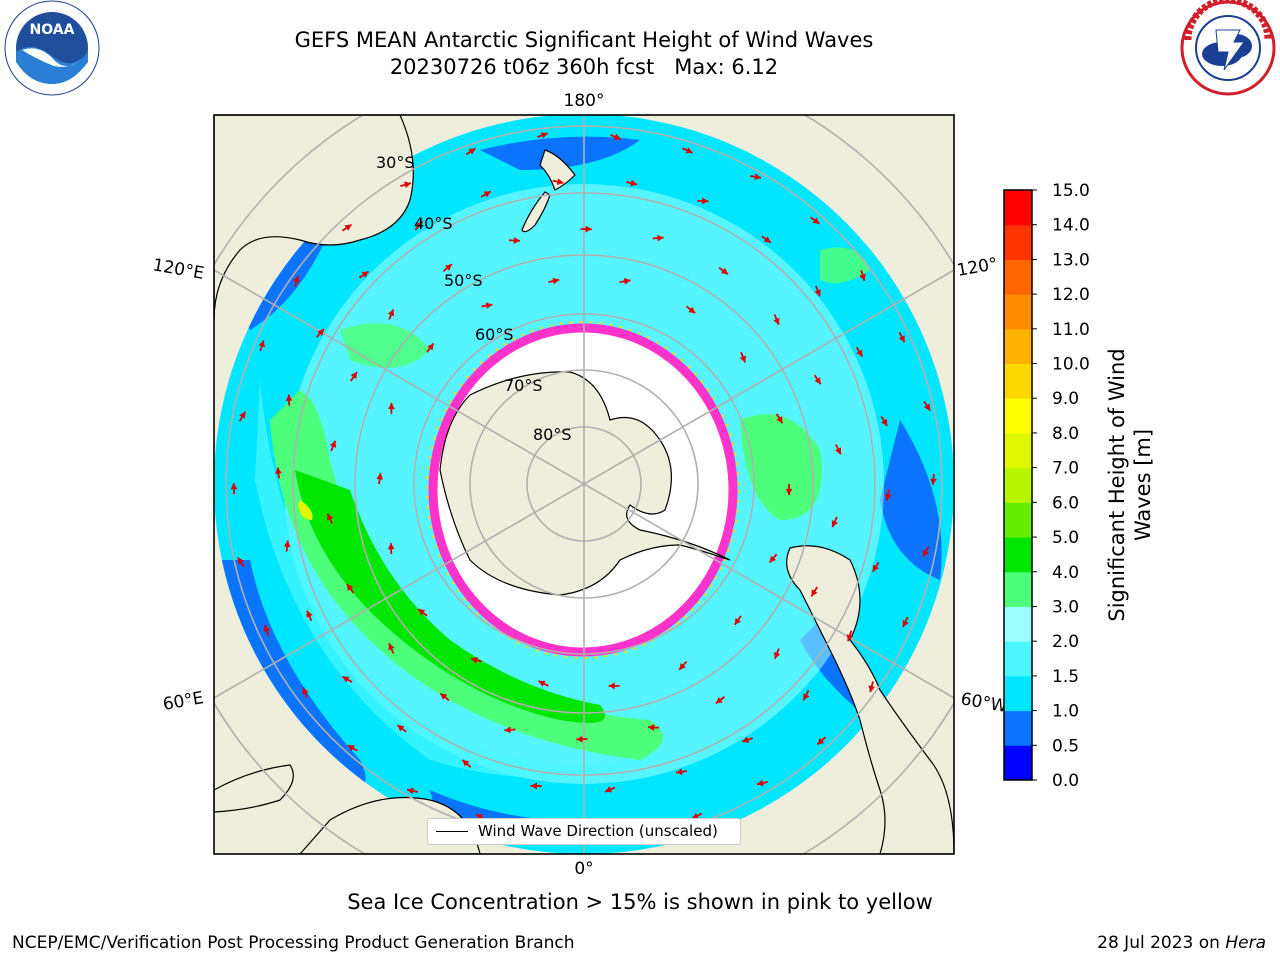 Image resolution: width=1280 pixels, height=960 pixels. I want to click on colorbar-tick-label: 13.0, so click(1071, 260).